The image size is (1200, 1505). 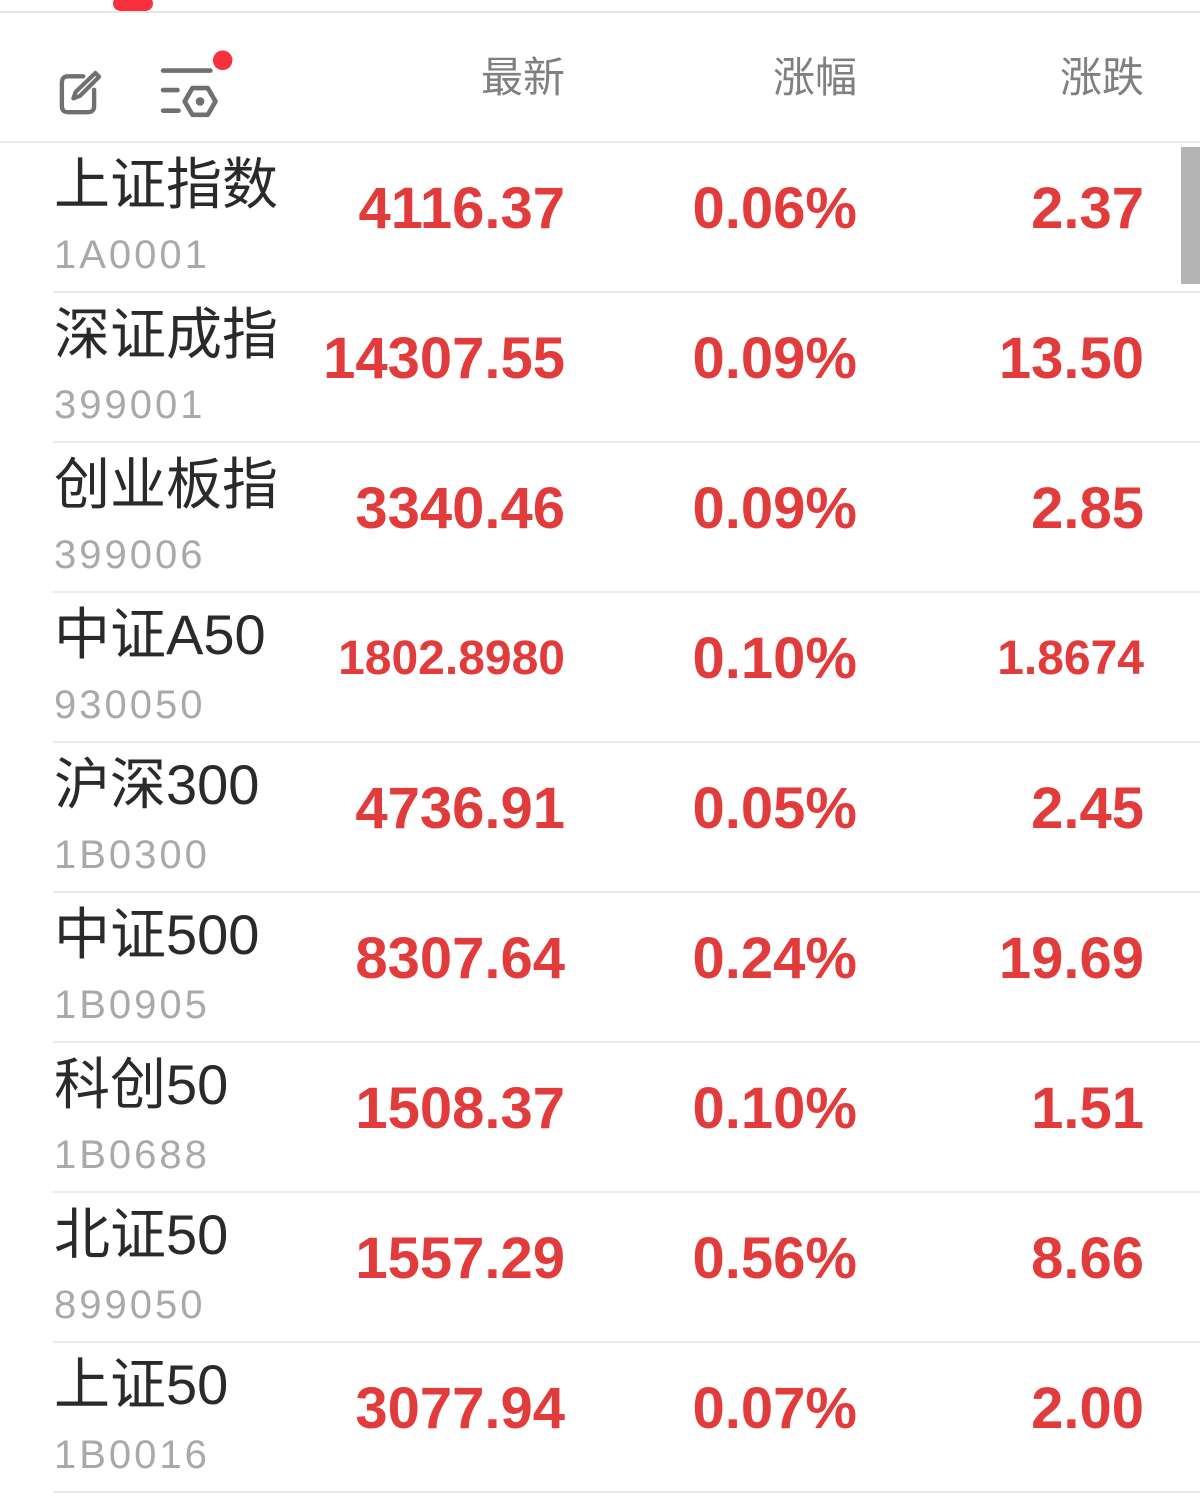 I want to click on index-row: 科创50 1B0688 1508.37 0.10% 1.51, so click(x=600, y=1118).